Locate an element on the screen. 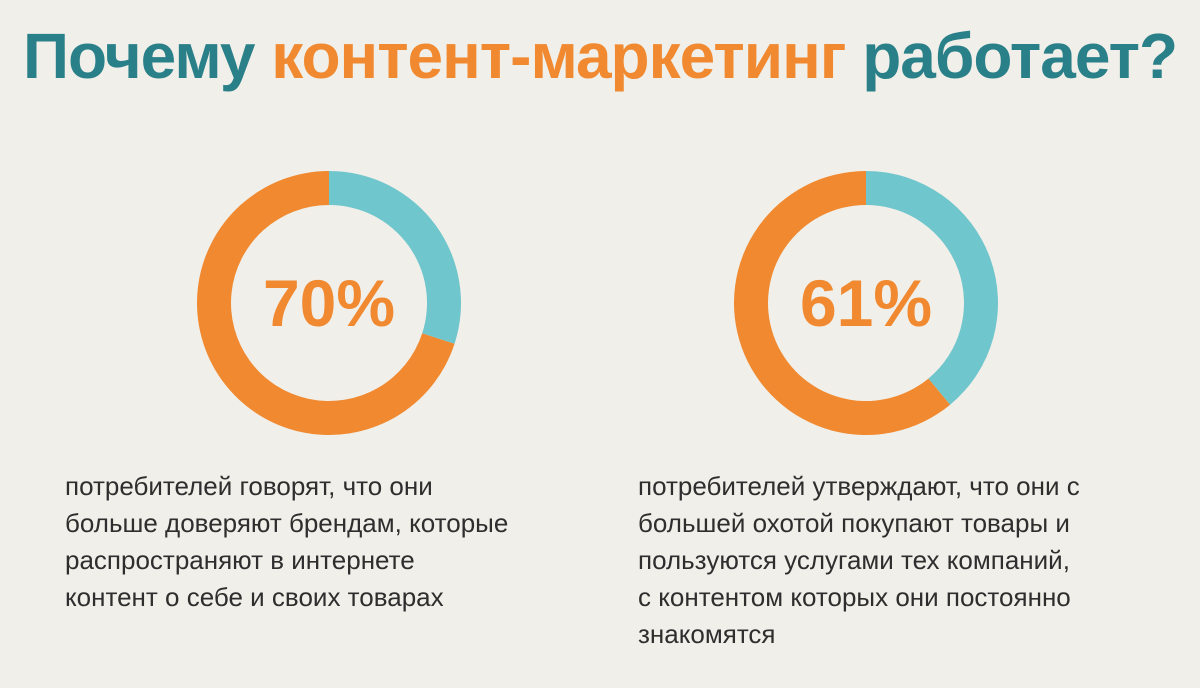 The width and height of the screenshot is (1200, 688). caption-1-line-4: контент о себе и своих товарах is located at coordinates (254, 597).